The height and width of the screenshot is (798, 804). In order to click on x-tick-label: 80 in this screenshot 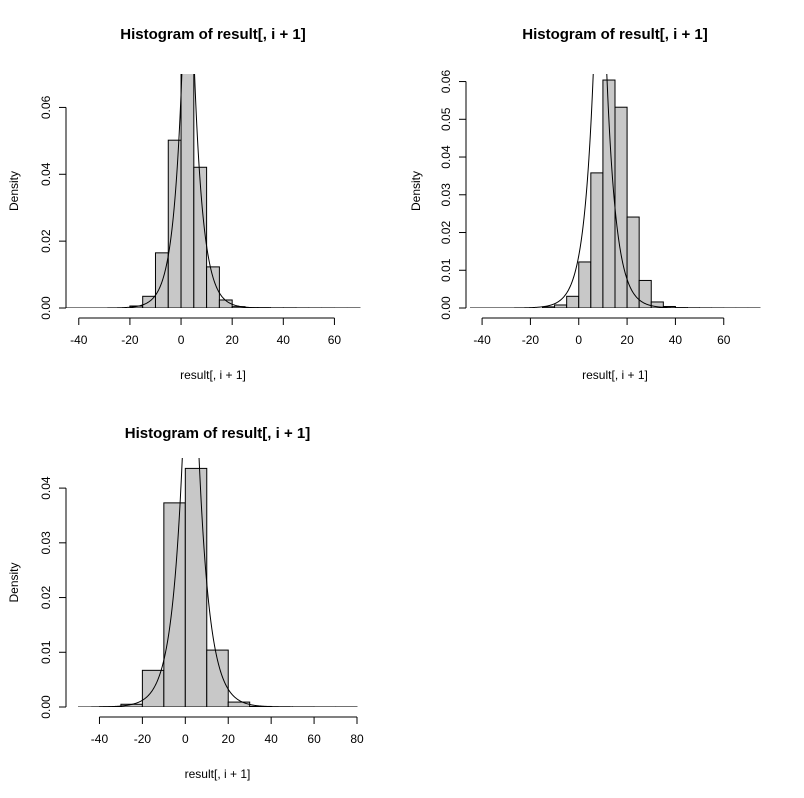, I will do `click(357, 739)`.